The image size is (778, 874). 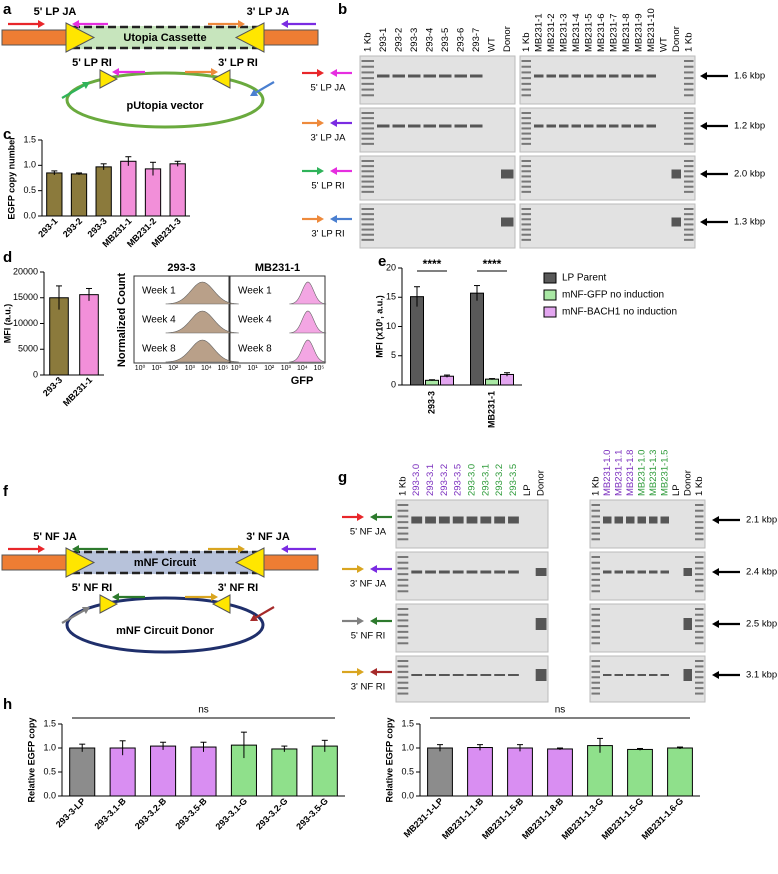 What do you see at coordinates (329, 88) in the screenshot?
I see `row-label: 5' LP JA` at bounding box center [329, 88].